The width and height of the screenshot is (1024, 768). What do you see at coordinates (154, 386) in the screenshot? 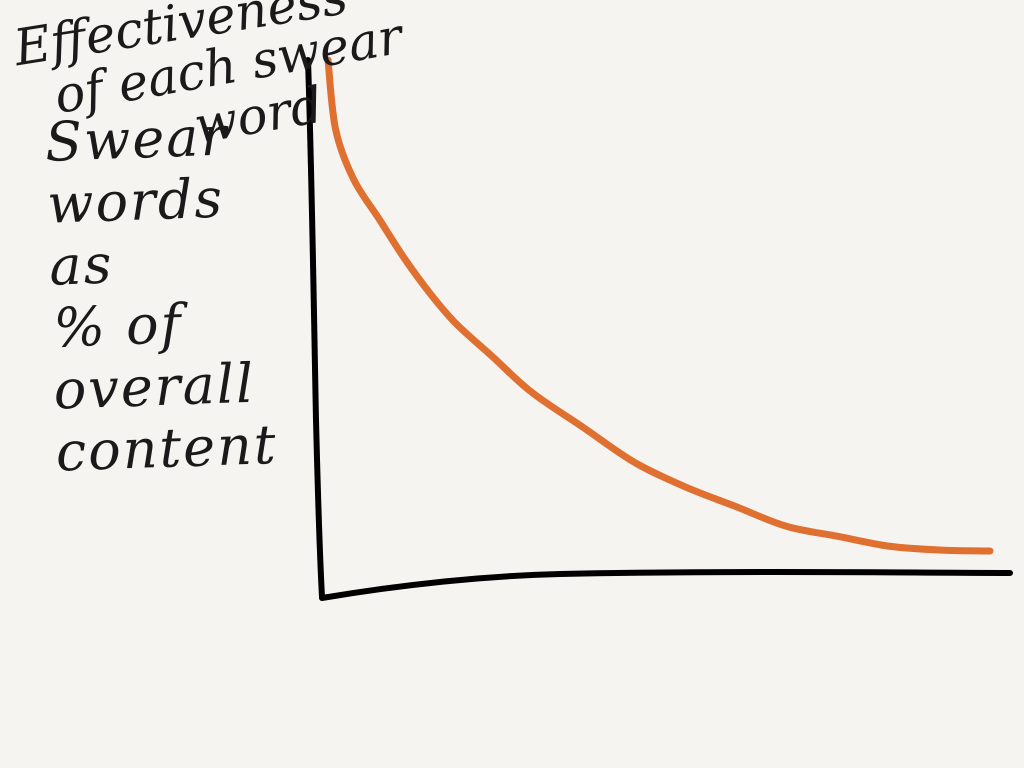
I see `y-axis-label-line: overall` at bounding box center [154, 386].